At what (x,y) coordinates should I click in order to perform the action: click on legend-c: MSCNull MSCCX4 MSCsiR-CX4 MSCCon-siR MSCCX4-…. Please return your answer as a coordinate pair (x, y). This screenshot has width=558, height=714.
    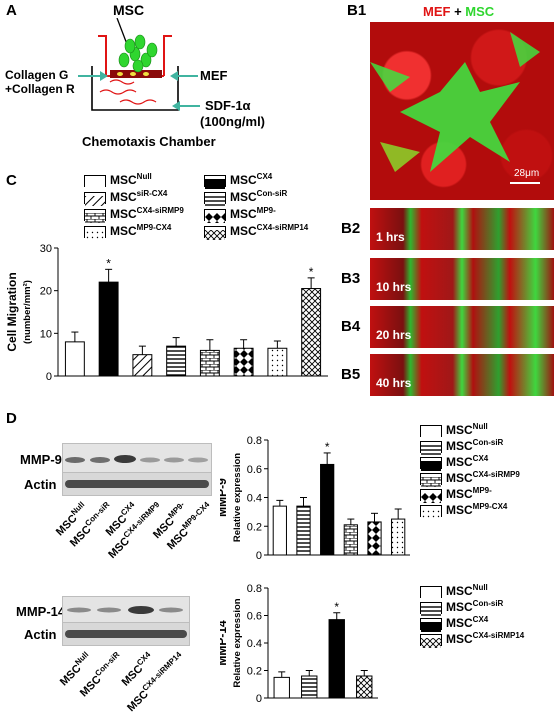
    Looking at the image, I should click on (214, 207).